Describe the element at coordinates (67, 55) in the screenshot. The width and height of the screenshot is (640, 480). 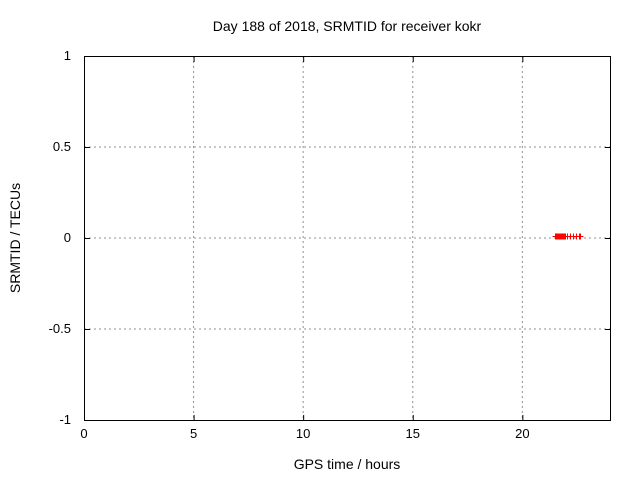
I see `y-tick-label: 1` at that location.